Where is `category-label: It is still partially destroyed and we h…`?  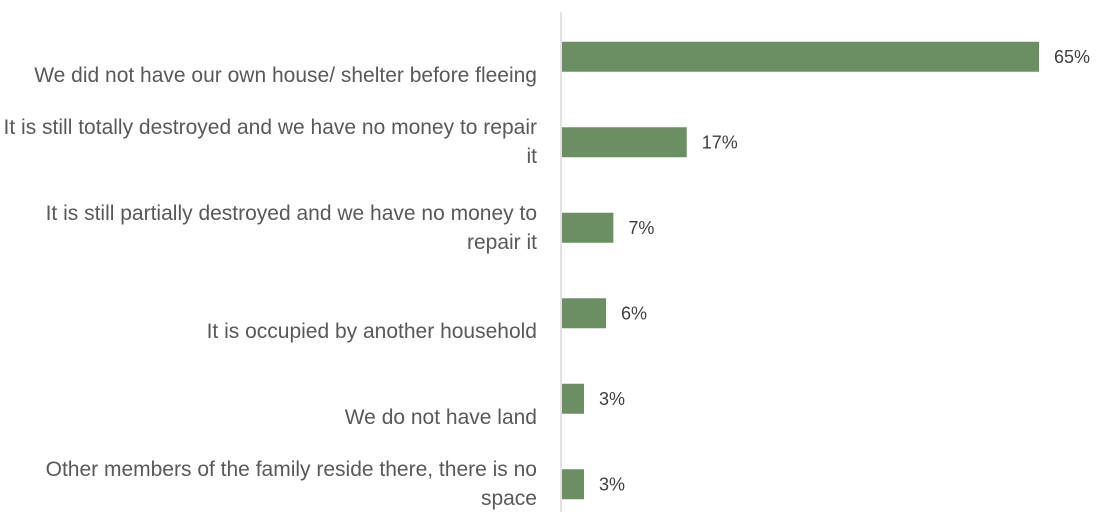 category-label: It is still partially destroyed and we h… is located at coordinates (291, 227).